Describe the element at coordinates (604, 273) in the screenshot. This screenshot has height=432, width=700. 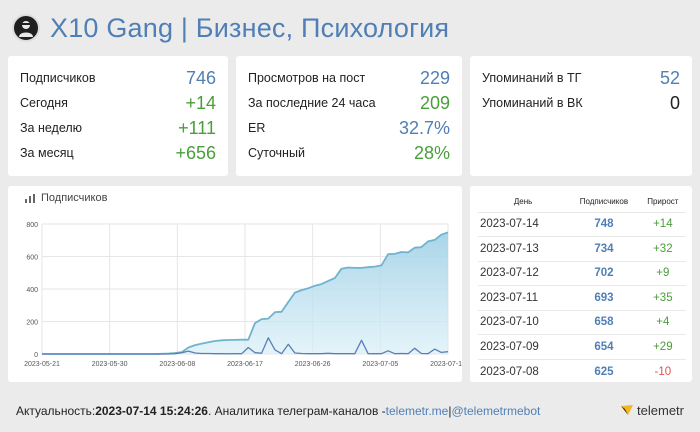
I see `row-subs: 702` at that location.